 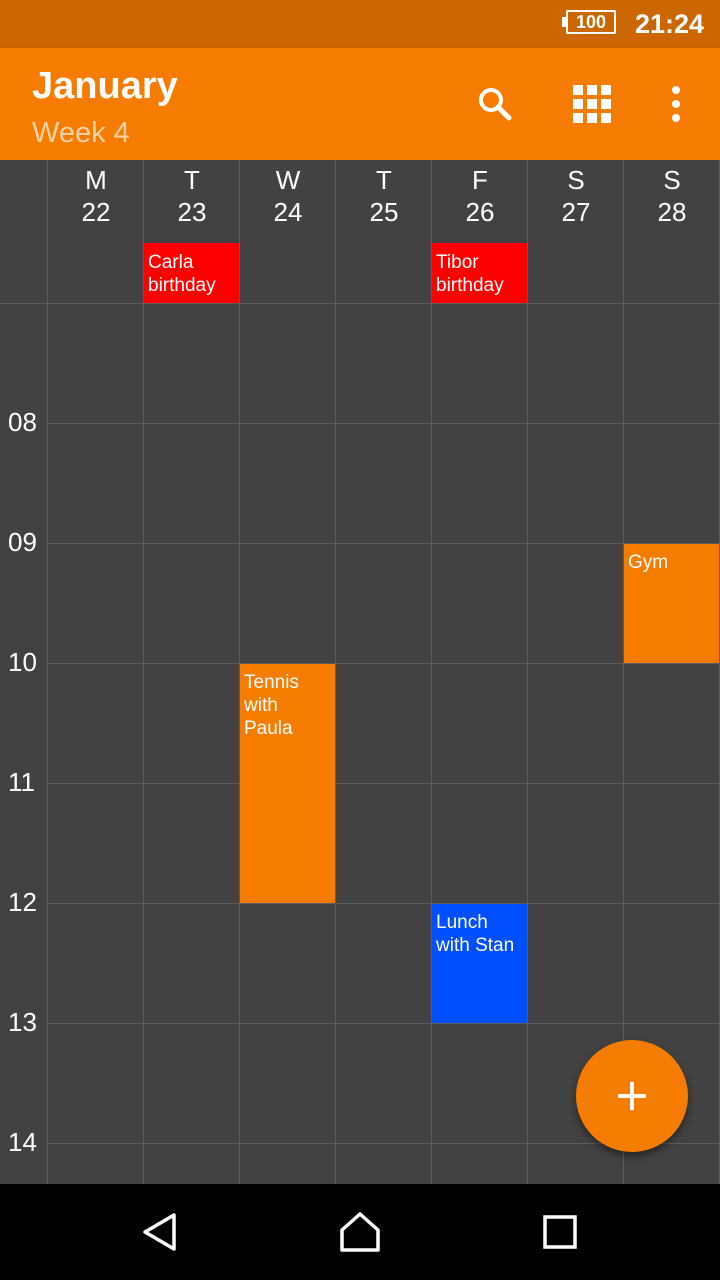 I want to click on recents-icon, so click(x=560, y=1232).